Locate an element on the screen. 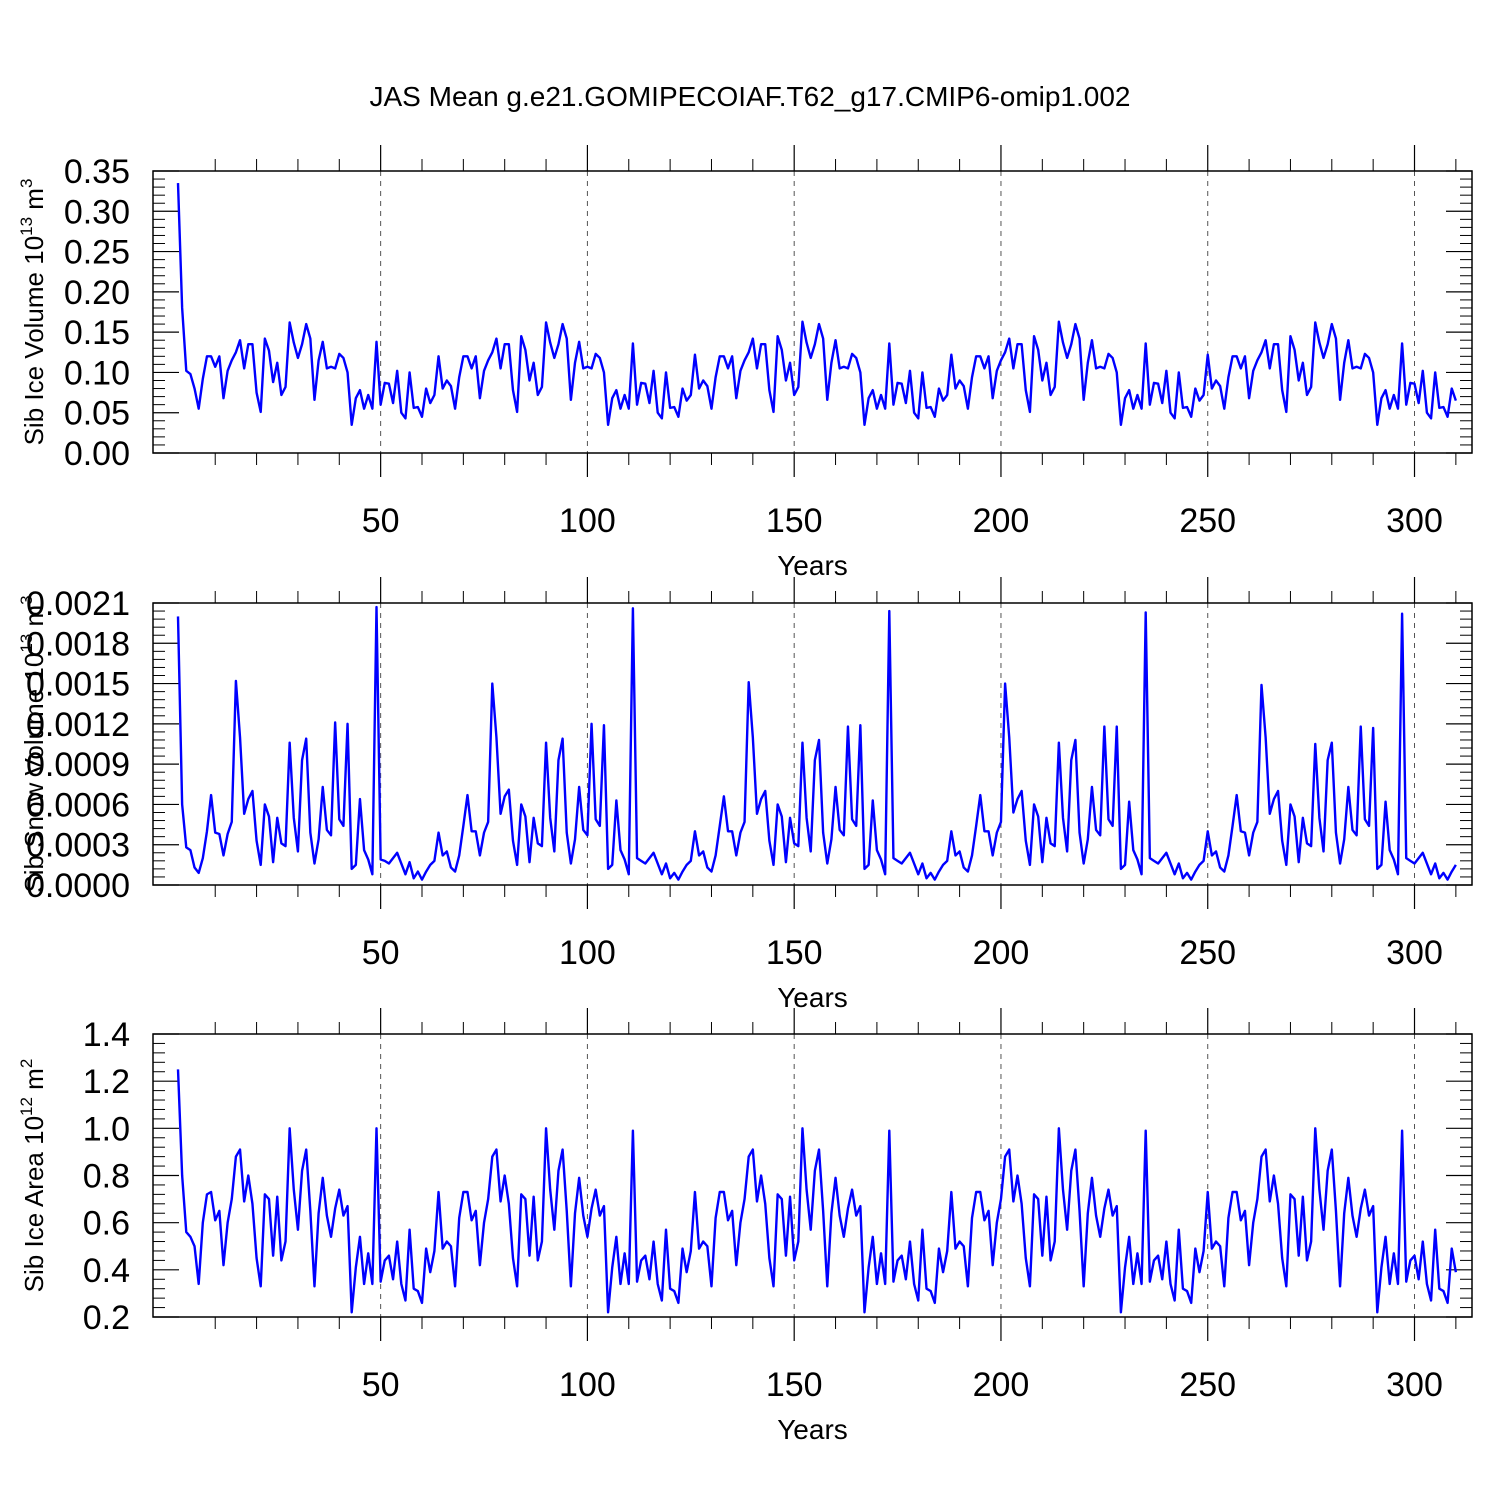 The width and height of the screenshot is (1500, 1500). y-tick-label: 0.00 is located at coordinates (97, 454).